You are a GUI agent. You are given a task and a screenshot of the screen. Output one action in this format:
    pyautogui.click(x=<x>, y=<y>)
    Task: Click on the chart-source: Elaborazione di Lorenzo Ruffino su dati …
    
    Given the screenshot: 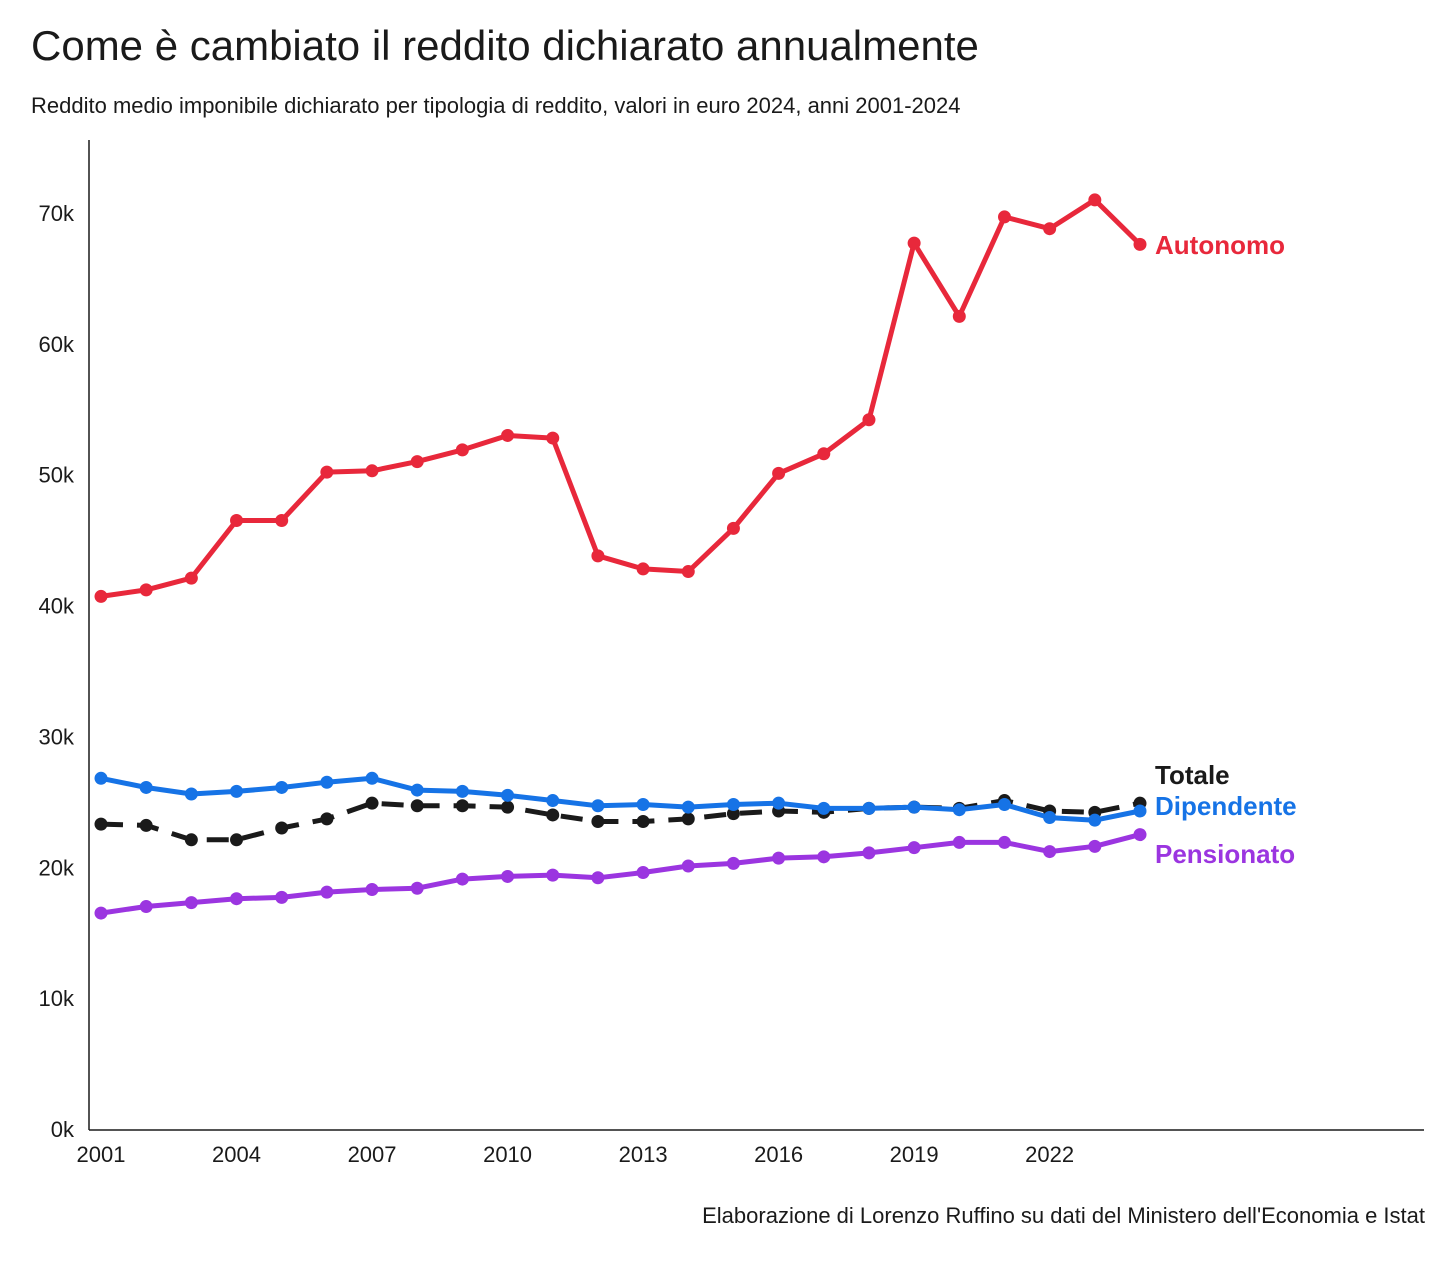 What is the action you would take?
    pyautogui.click(x=1063, y=1215)
    